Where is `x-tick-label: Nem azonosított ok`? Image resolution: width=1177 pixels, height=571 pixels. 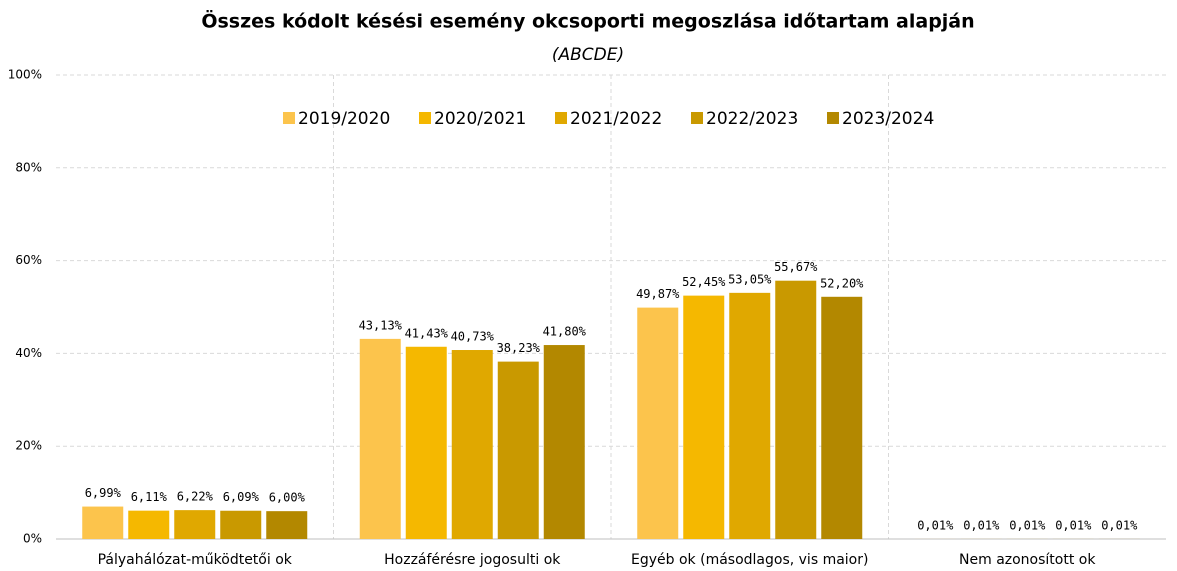
x-tick-label: Nem azonosított ok is located at coordinates (1027, 560).